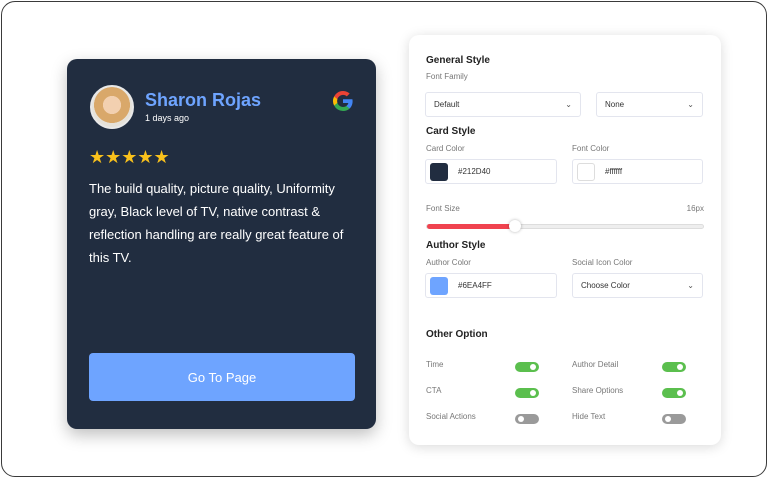  I want to click on author-name: Sharon Rojas, so click(203, 100).